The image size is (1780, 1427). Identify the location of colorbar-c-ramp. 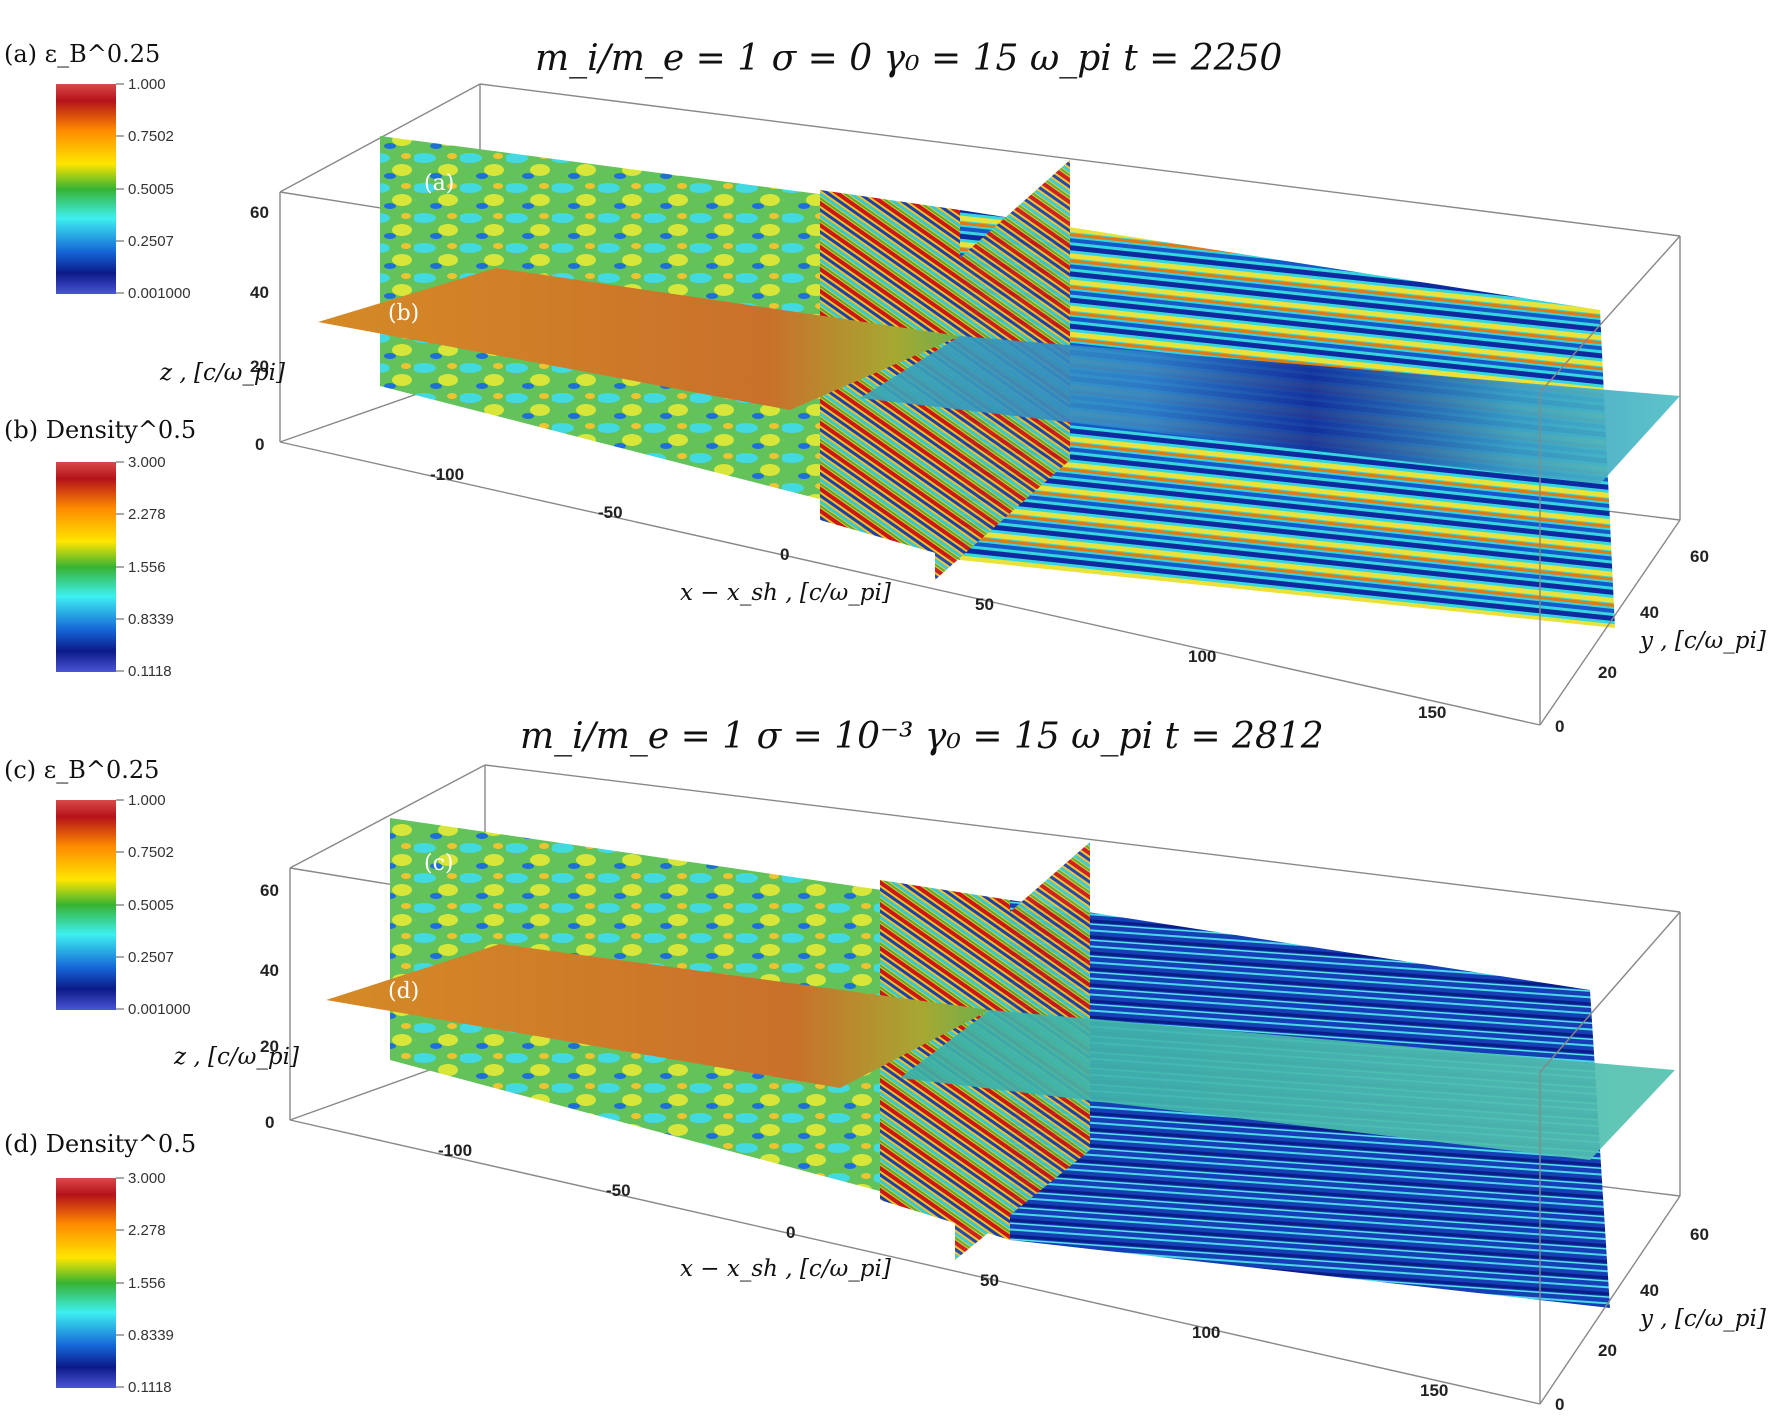
(86, 905).